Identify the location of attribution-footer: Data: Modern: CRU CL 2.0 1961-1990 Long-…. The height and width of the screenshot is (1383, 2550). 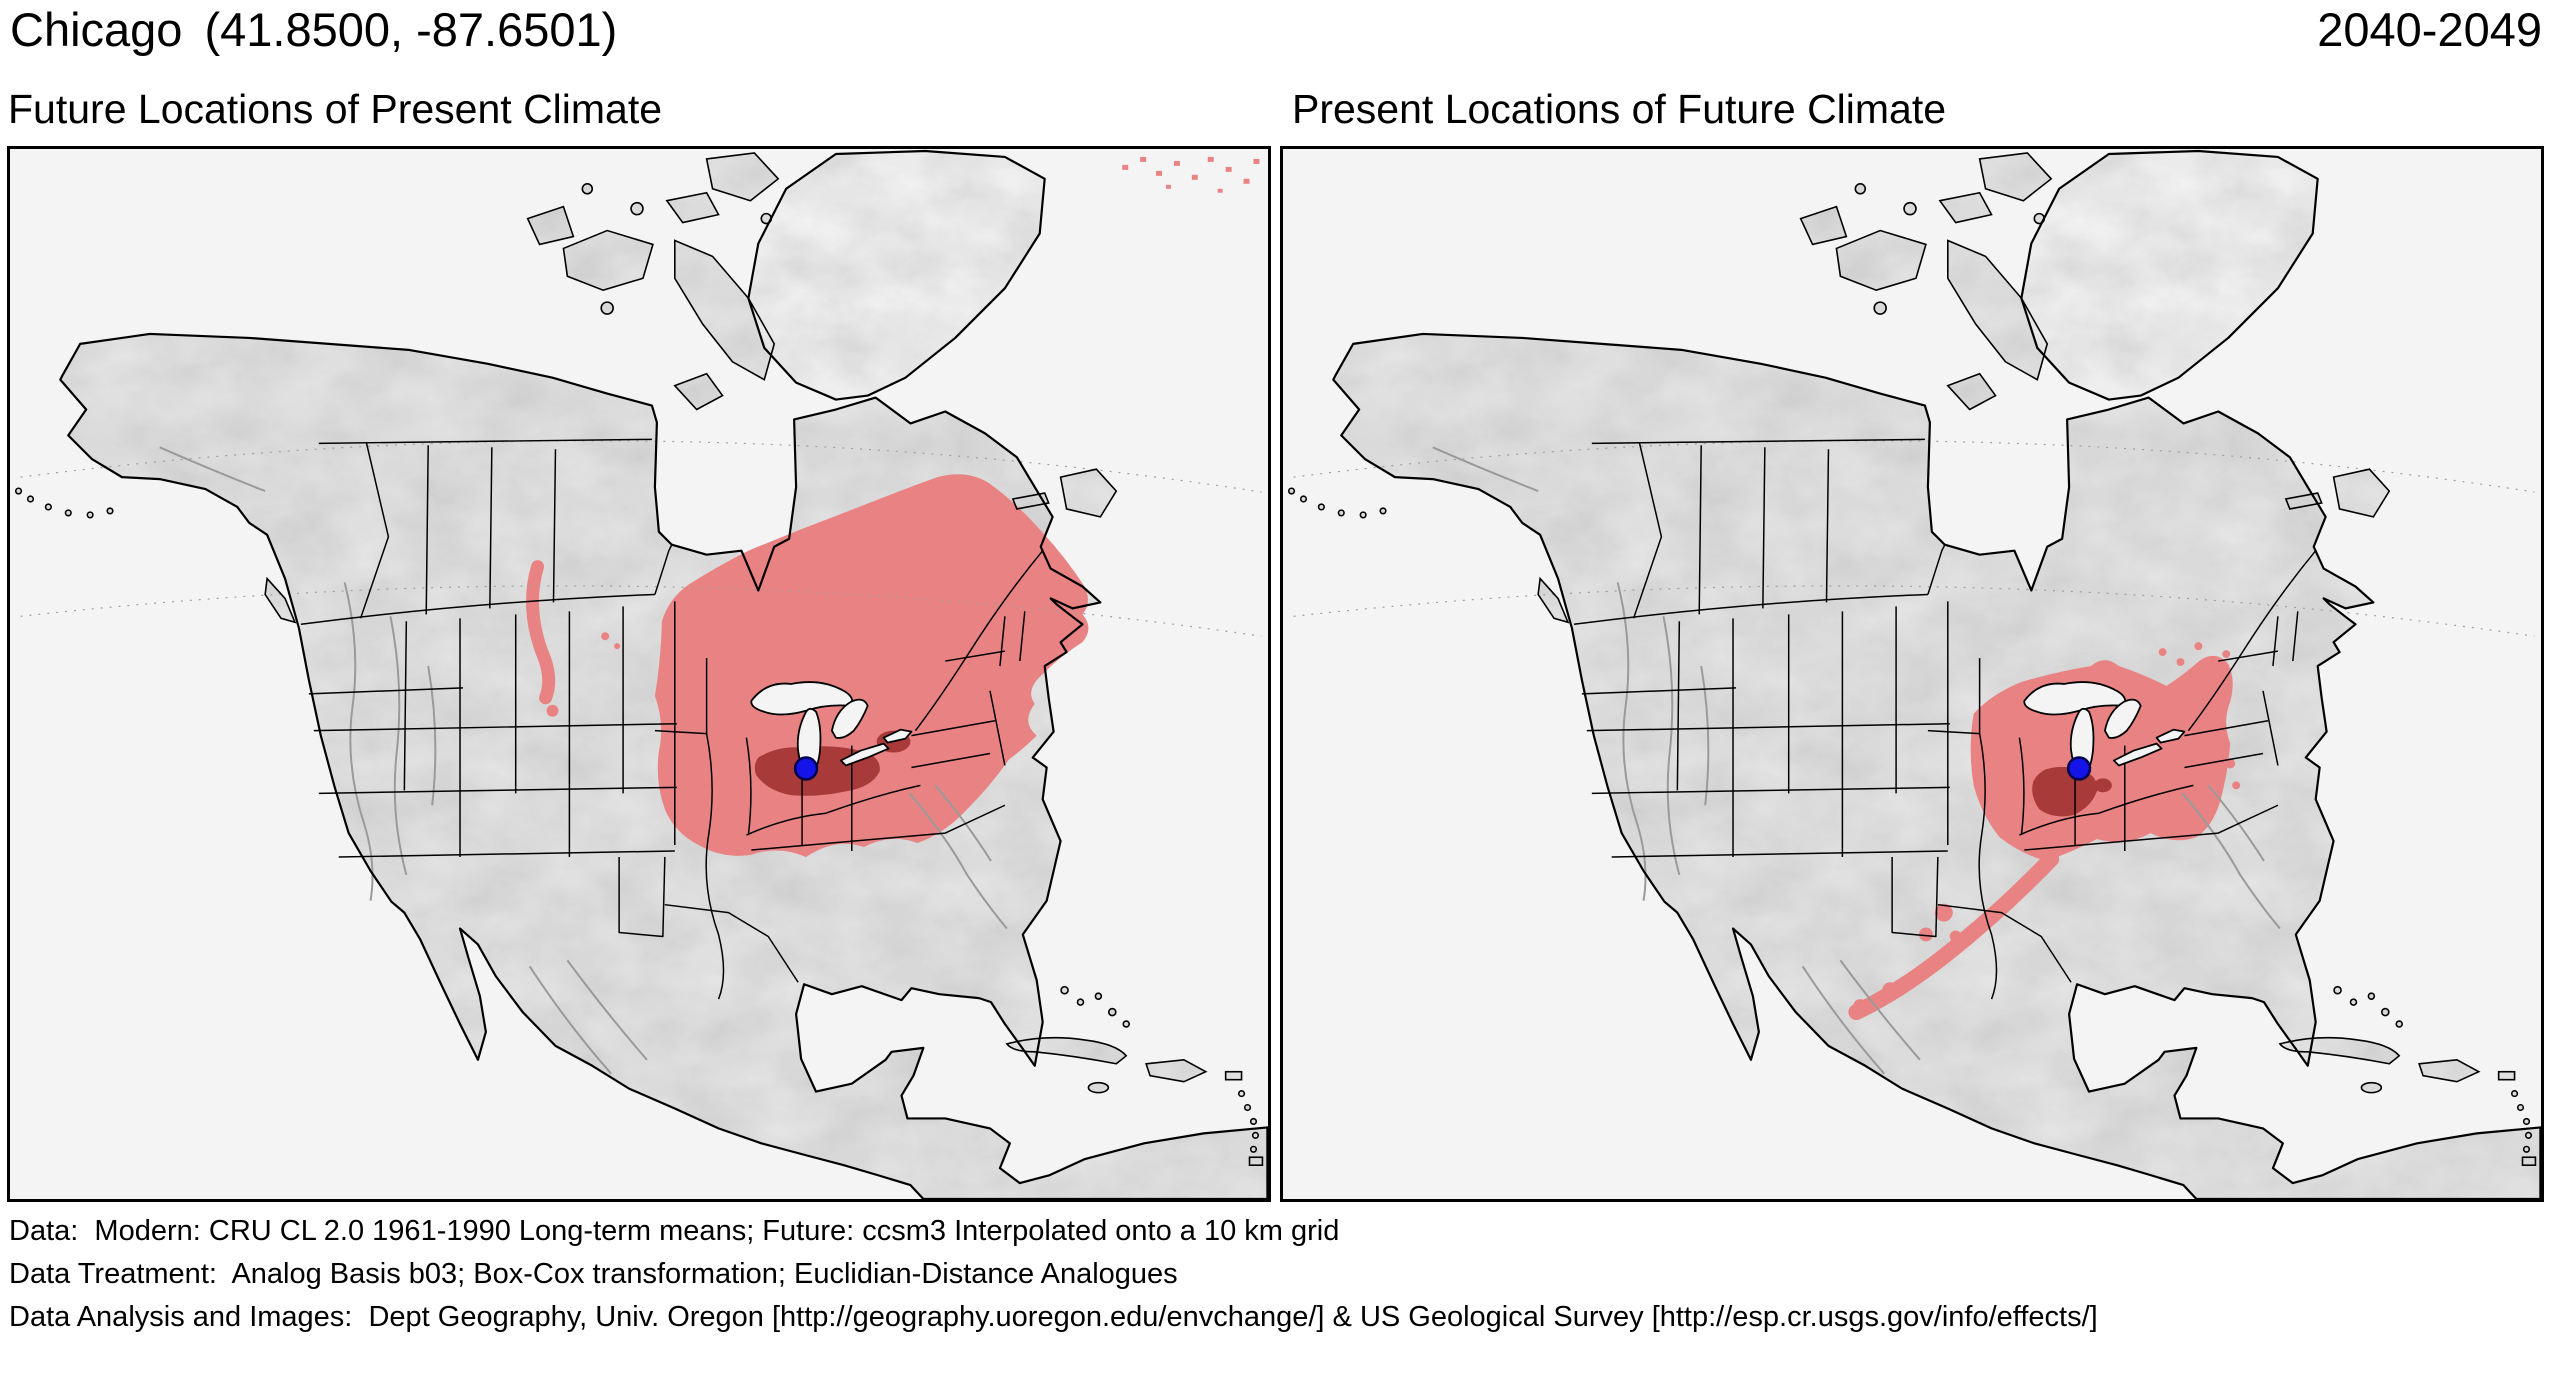
(1053, 1274).